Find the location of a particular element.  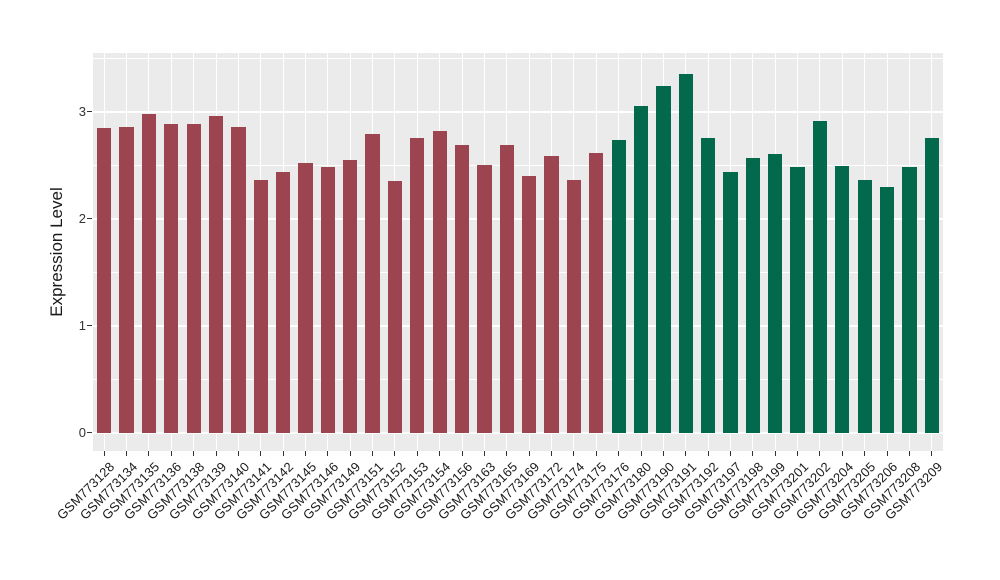

y-tick-label: 3 is located at coordinates (82, 111).